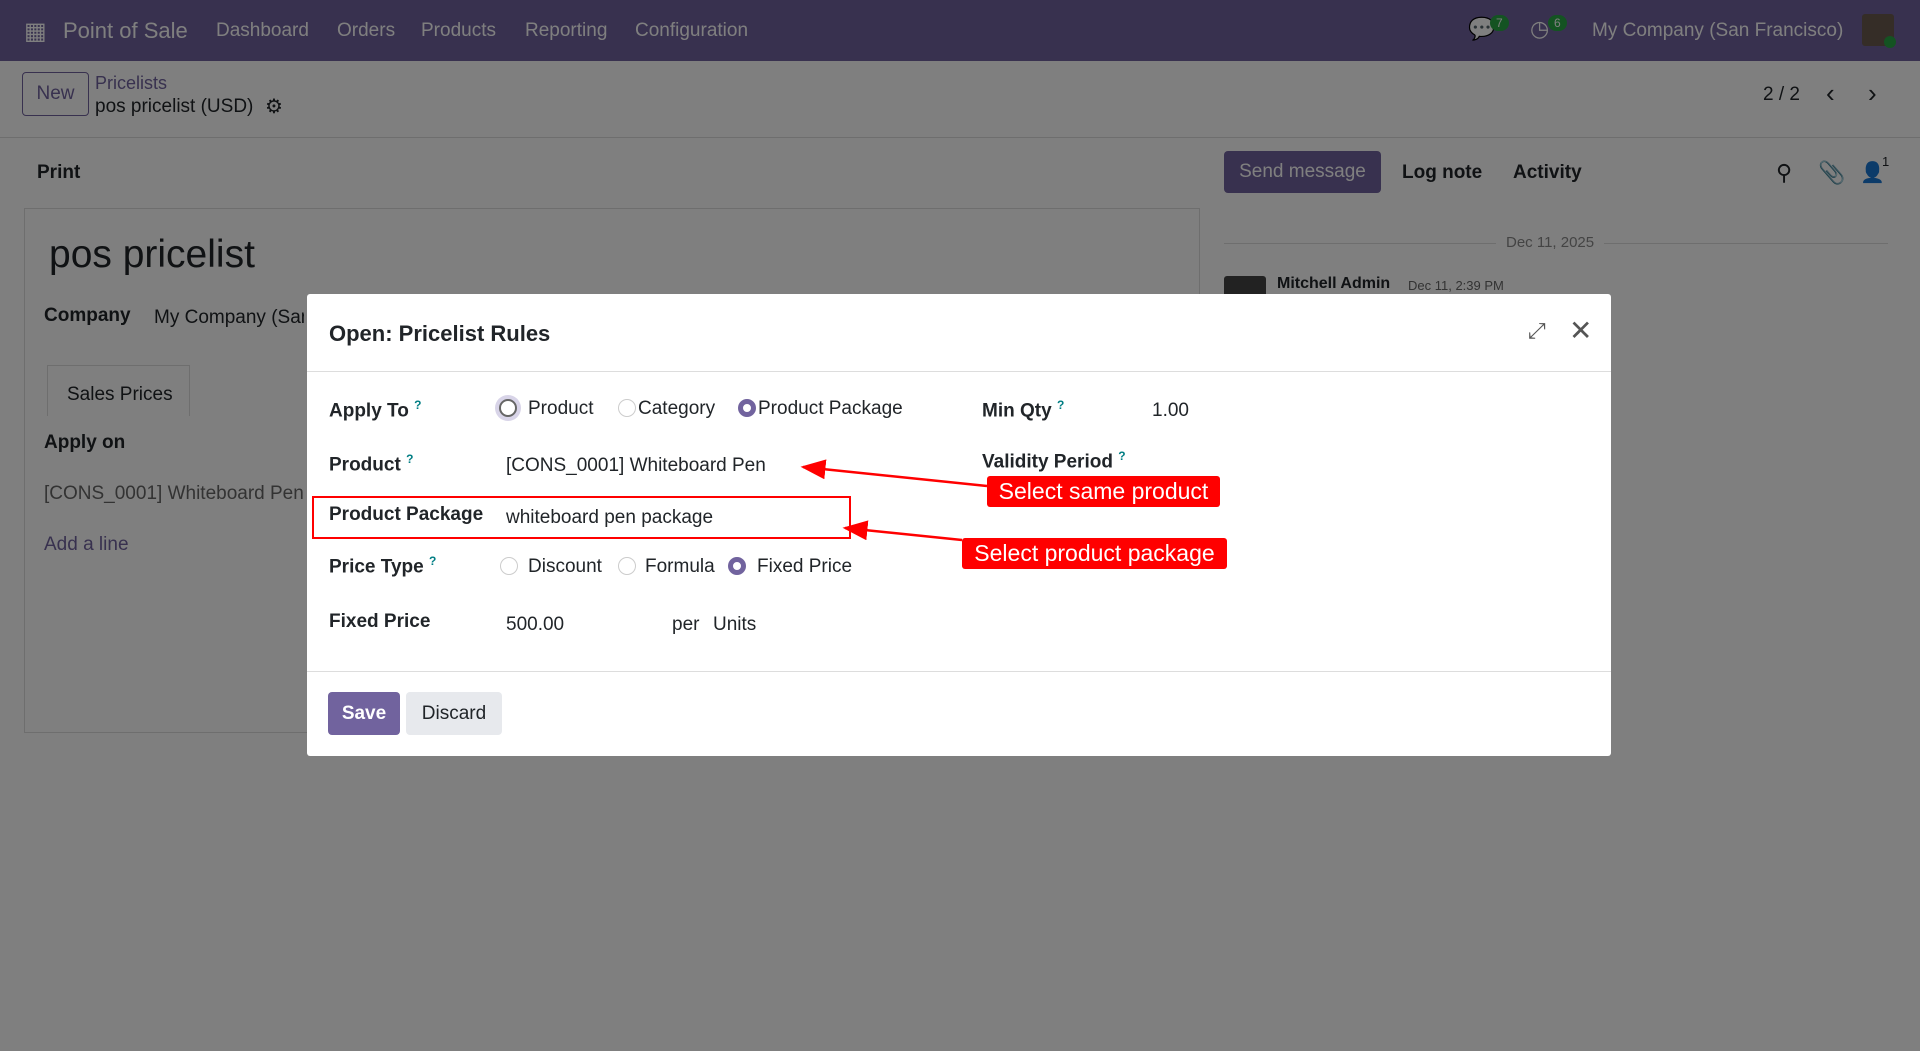  I want to click on price-type-label: Price Type ?, so click(383, 566).